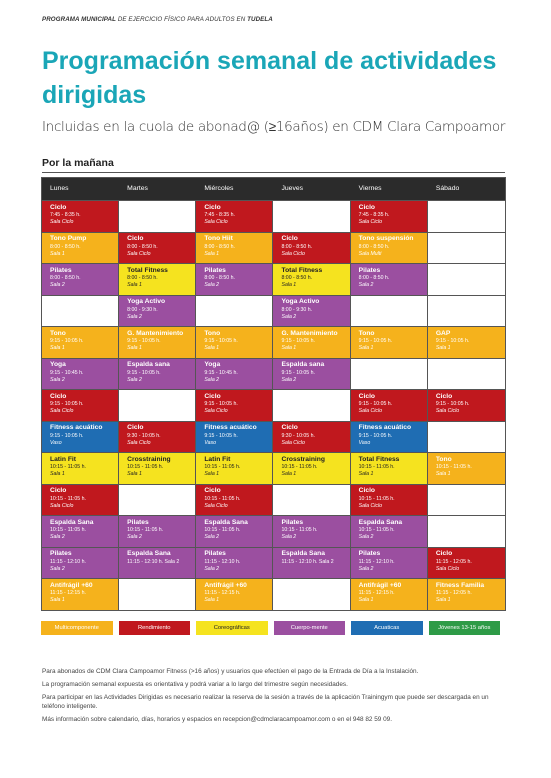  Describe the element at coordinates (58, 364) in the screenshot. I see `class-name: Yoga` at that location.